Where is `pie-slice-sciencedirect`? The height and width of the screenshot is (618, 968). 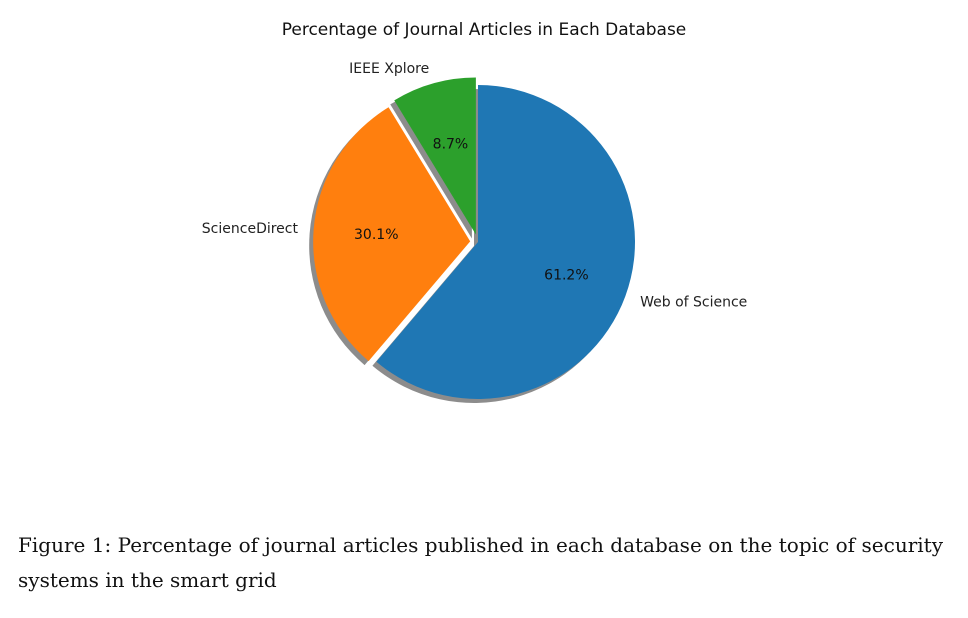
pie-slice-sciencedirect is located at coordinates (392, 234).